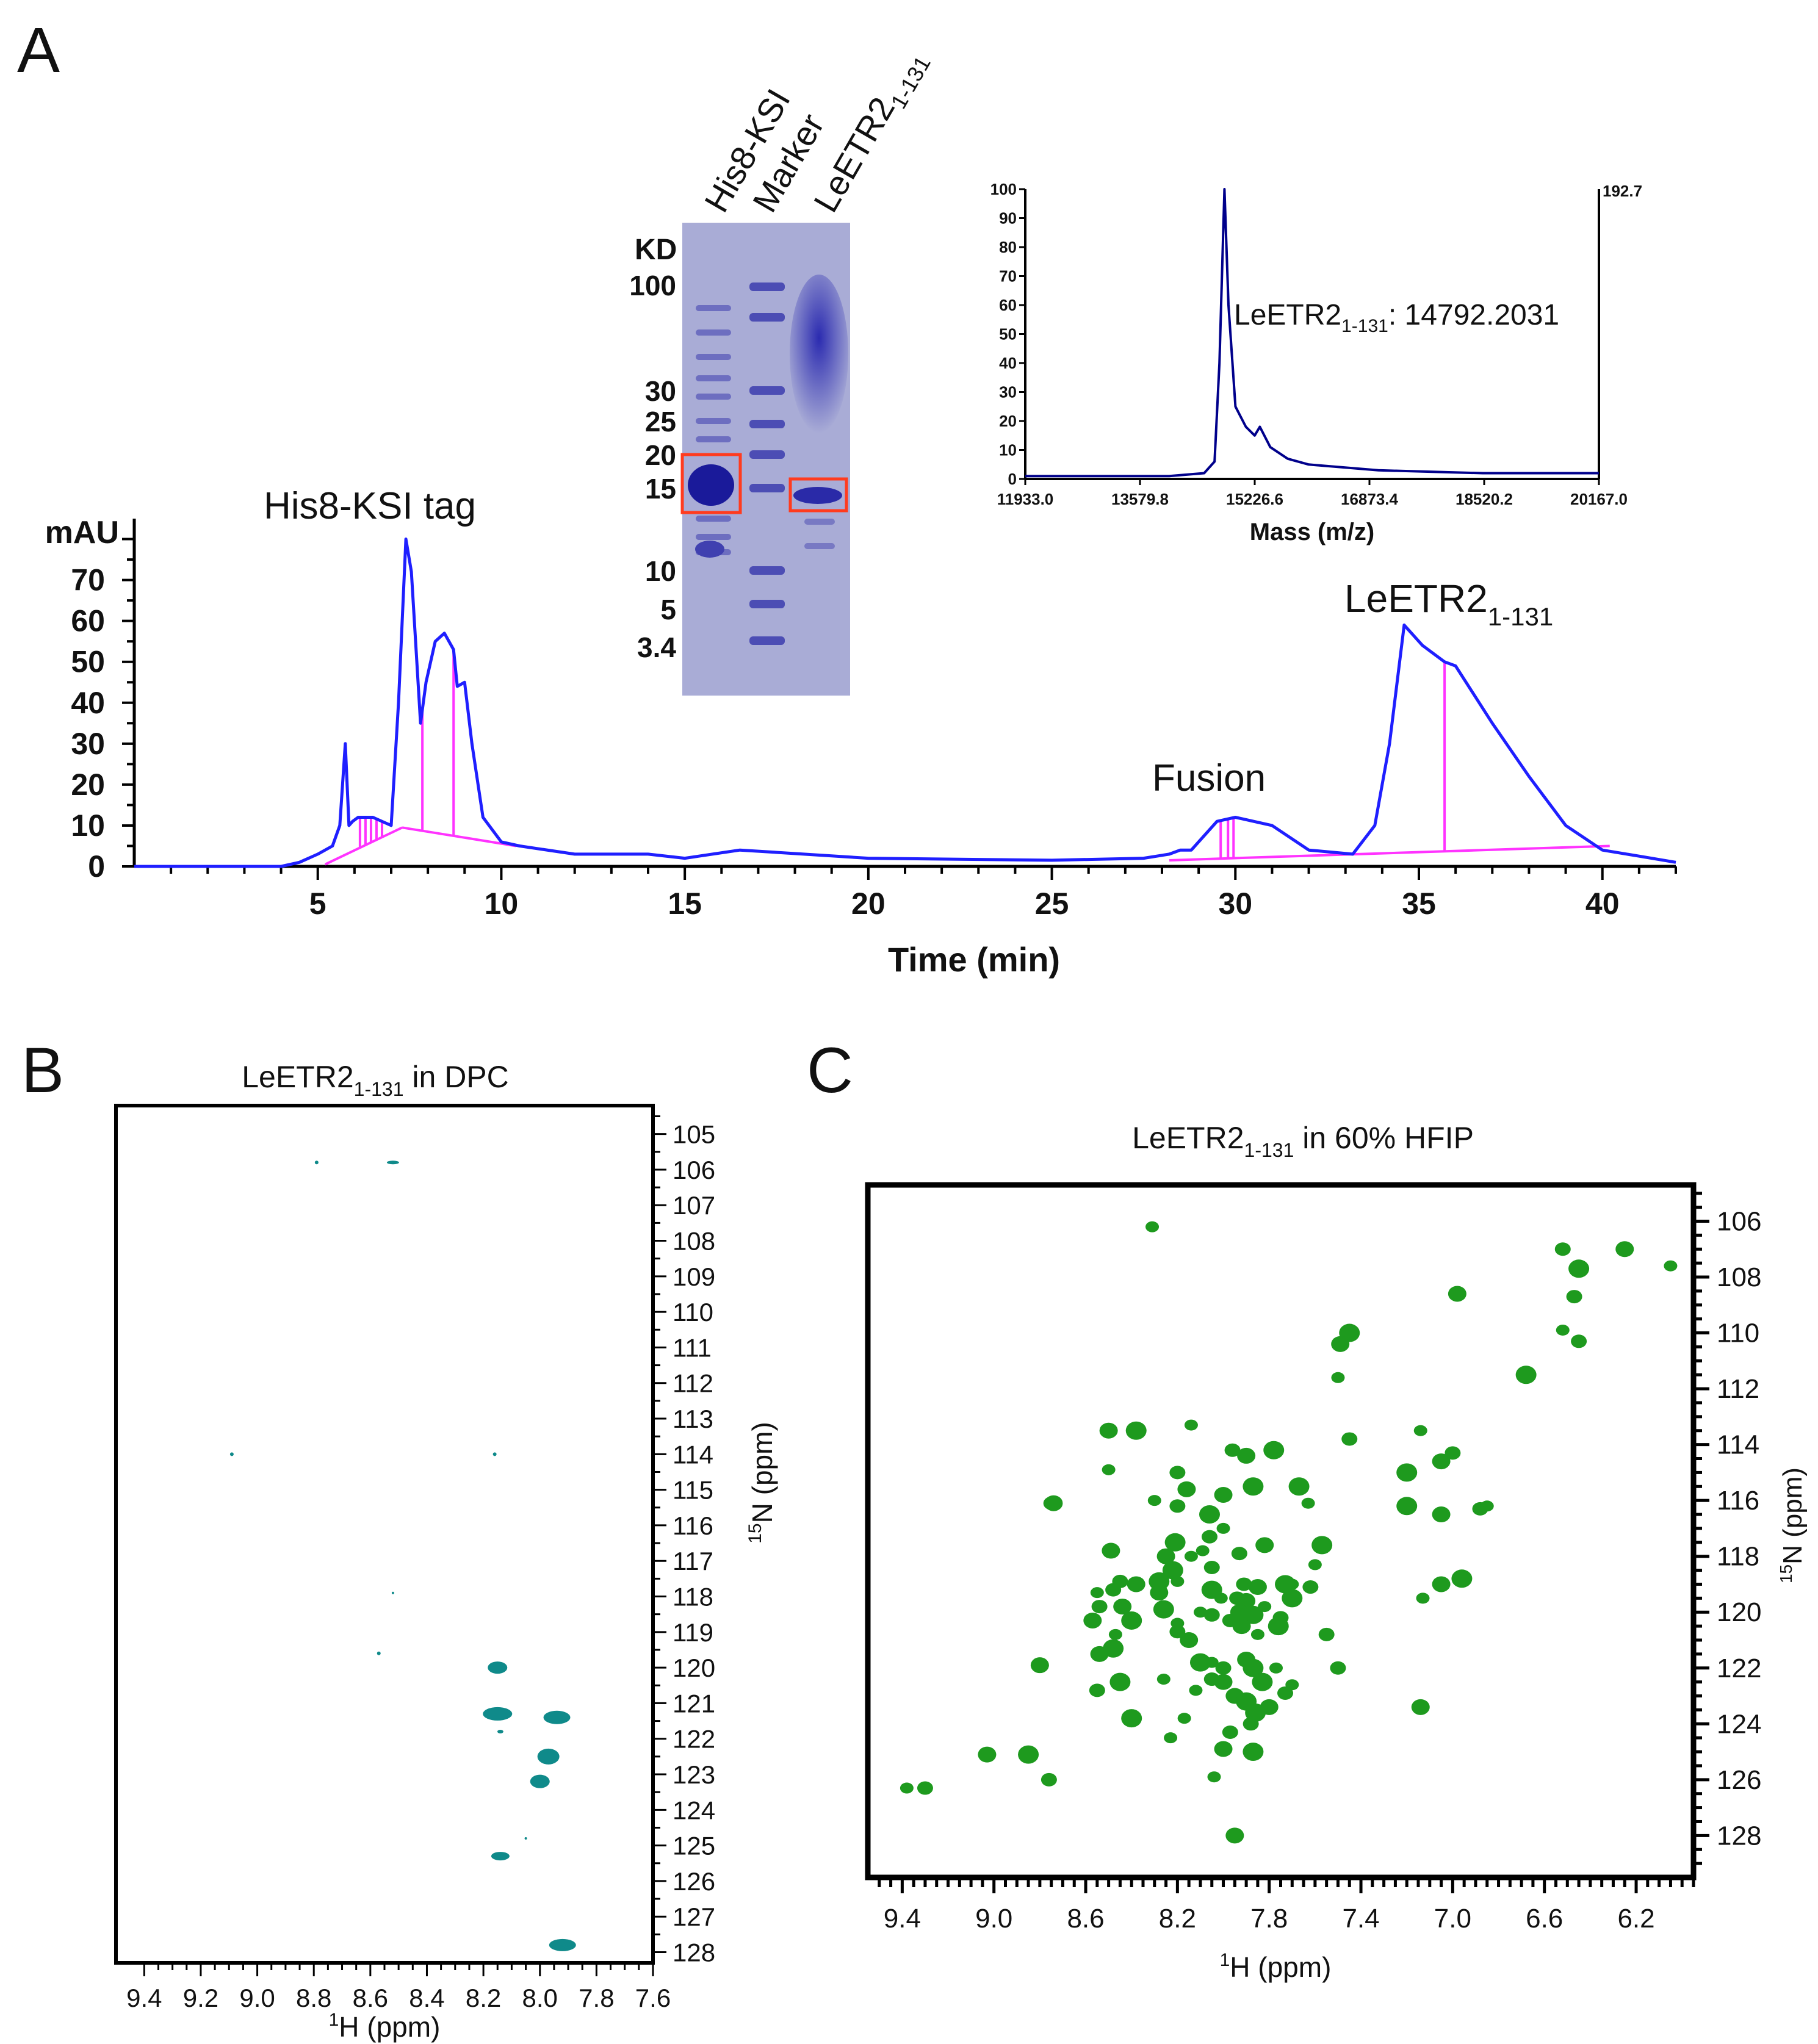 Image resolution: width=1818 pixels, height=2044 pixels. Describe the element at coordinates (385, 2026) in the screenshot. I see `nmr-b-x-label: 1H (ppm)` at that location.